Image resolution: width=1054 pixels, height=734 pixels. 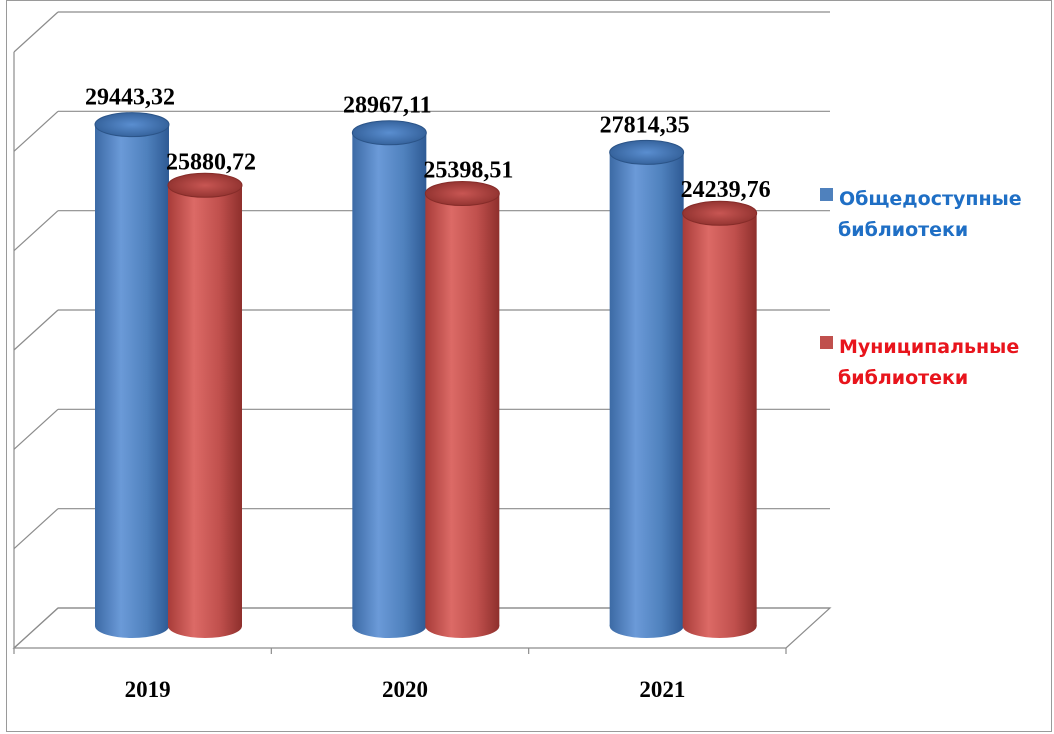 I want to click on data-label: 29443,32, so click(x=130, y=98).